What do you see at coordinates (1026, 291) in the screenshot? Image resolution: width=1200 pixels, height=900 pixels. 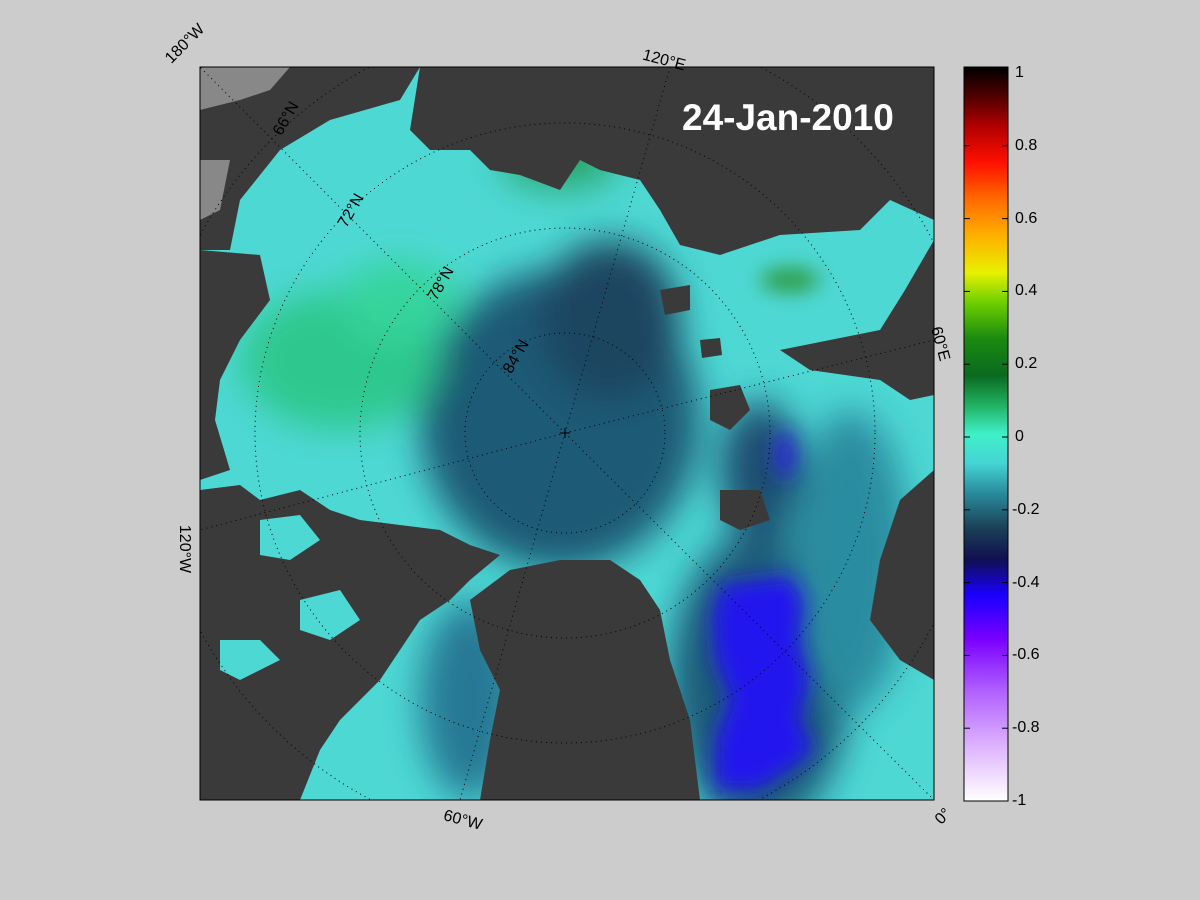 I see `colorbar-tick-label: 0.4` at bounding box center [1026, 291].